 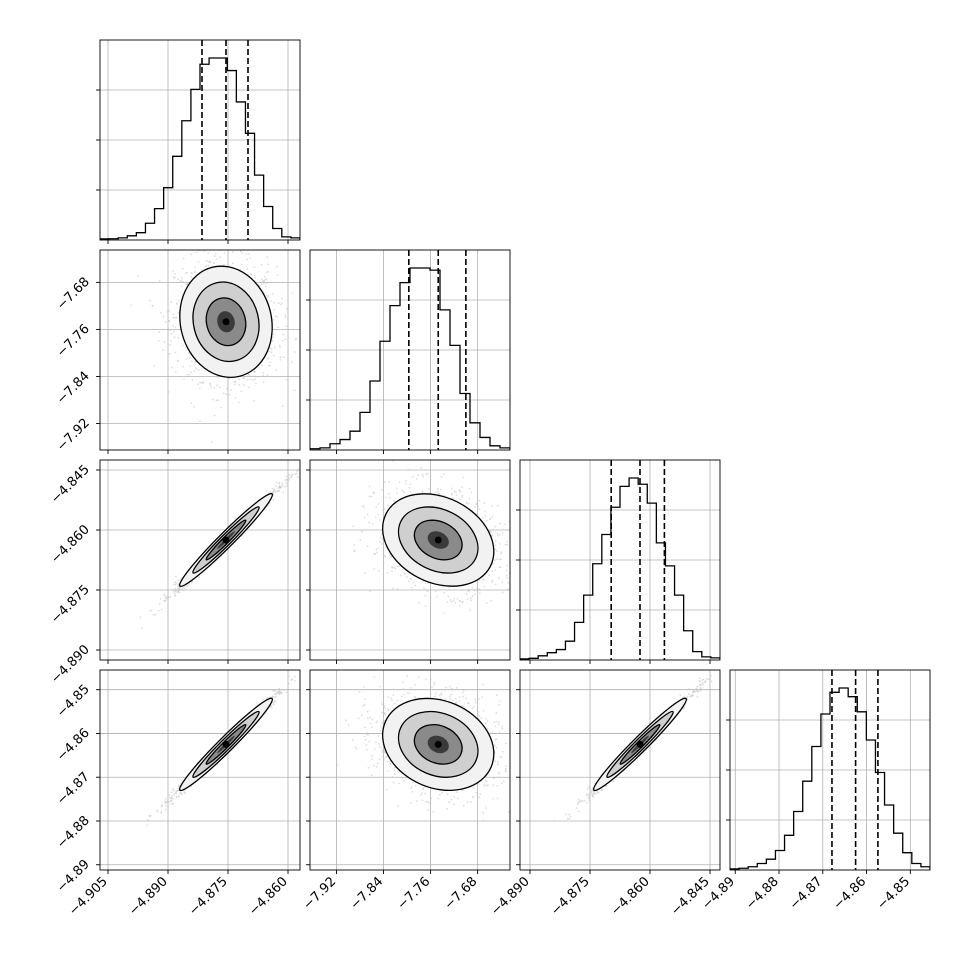 I want to click on panel-frame, so click(x=410, y=560).